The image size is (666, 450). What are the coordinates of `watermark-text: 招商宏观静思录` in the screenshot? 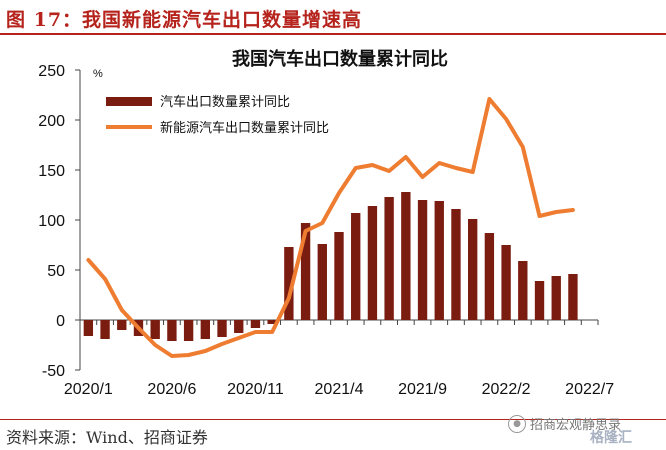 It's located at (576, 425).